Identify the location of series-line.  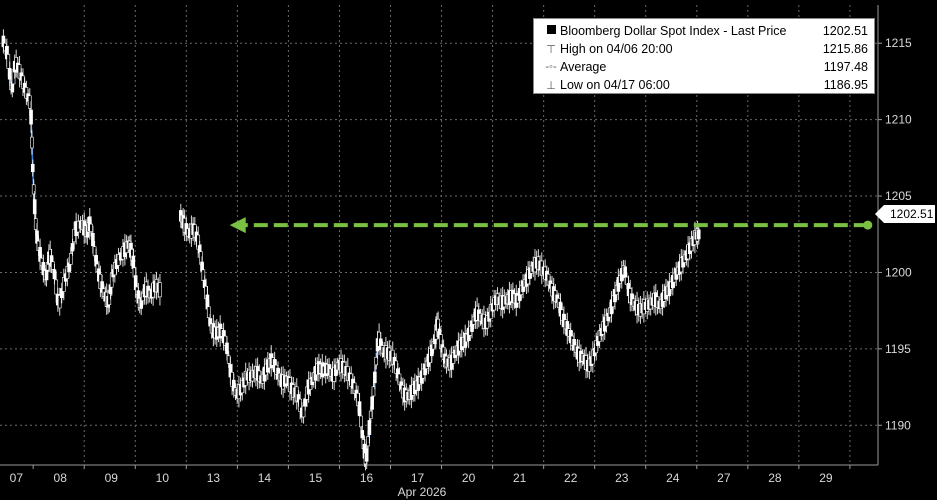
(81, 172).